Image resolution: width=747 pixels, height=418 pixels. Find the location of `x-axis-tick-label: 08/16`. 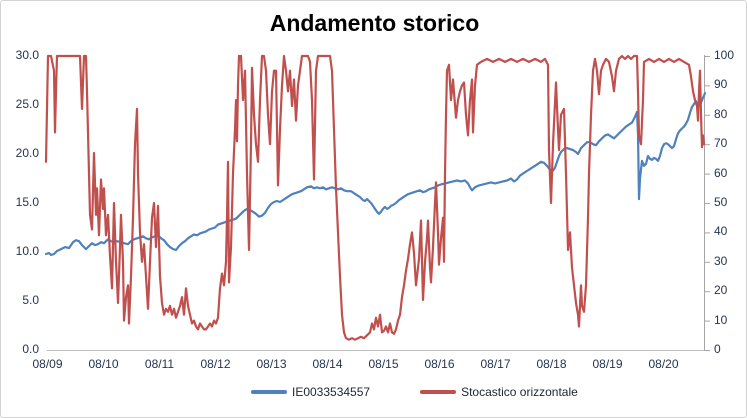

x-axis-tick-label: 08/16 is located at coordinates (439, 364).